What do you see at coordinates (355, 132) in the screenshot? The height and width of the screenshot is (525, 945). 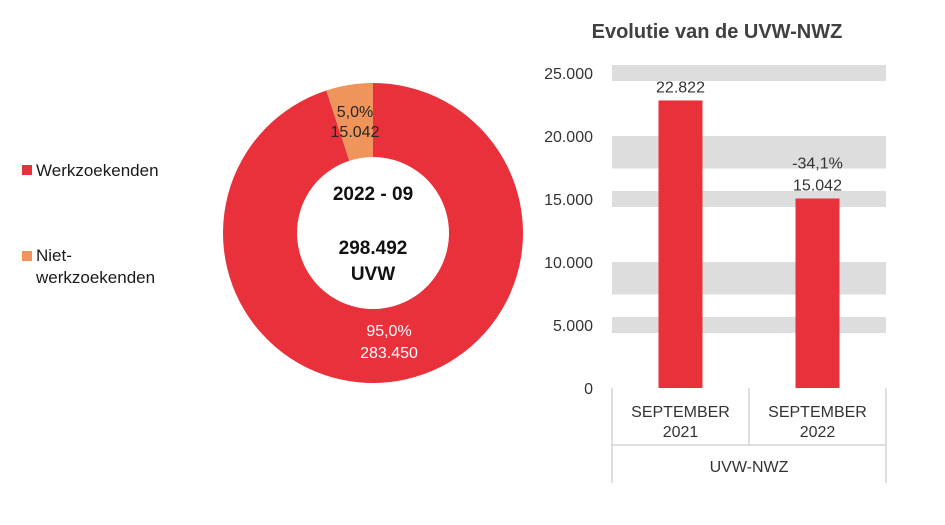 I see `slice-value-label-niet: 15.042` at bounding box center [355, 132].